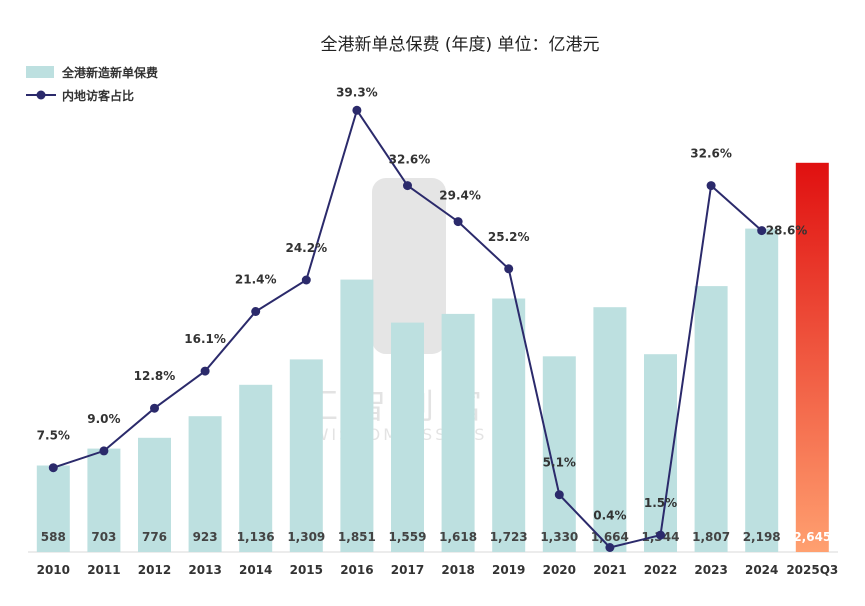 The image size is (865, 606). I want to click on line-point-2010, so click(53, 468).